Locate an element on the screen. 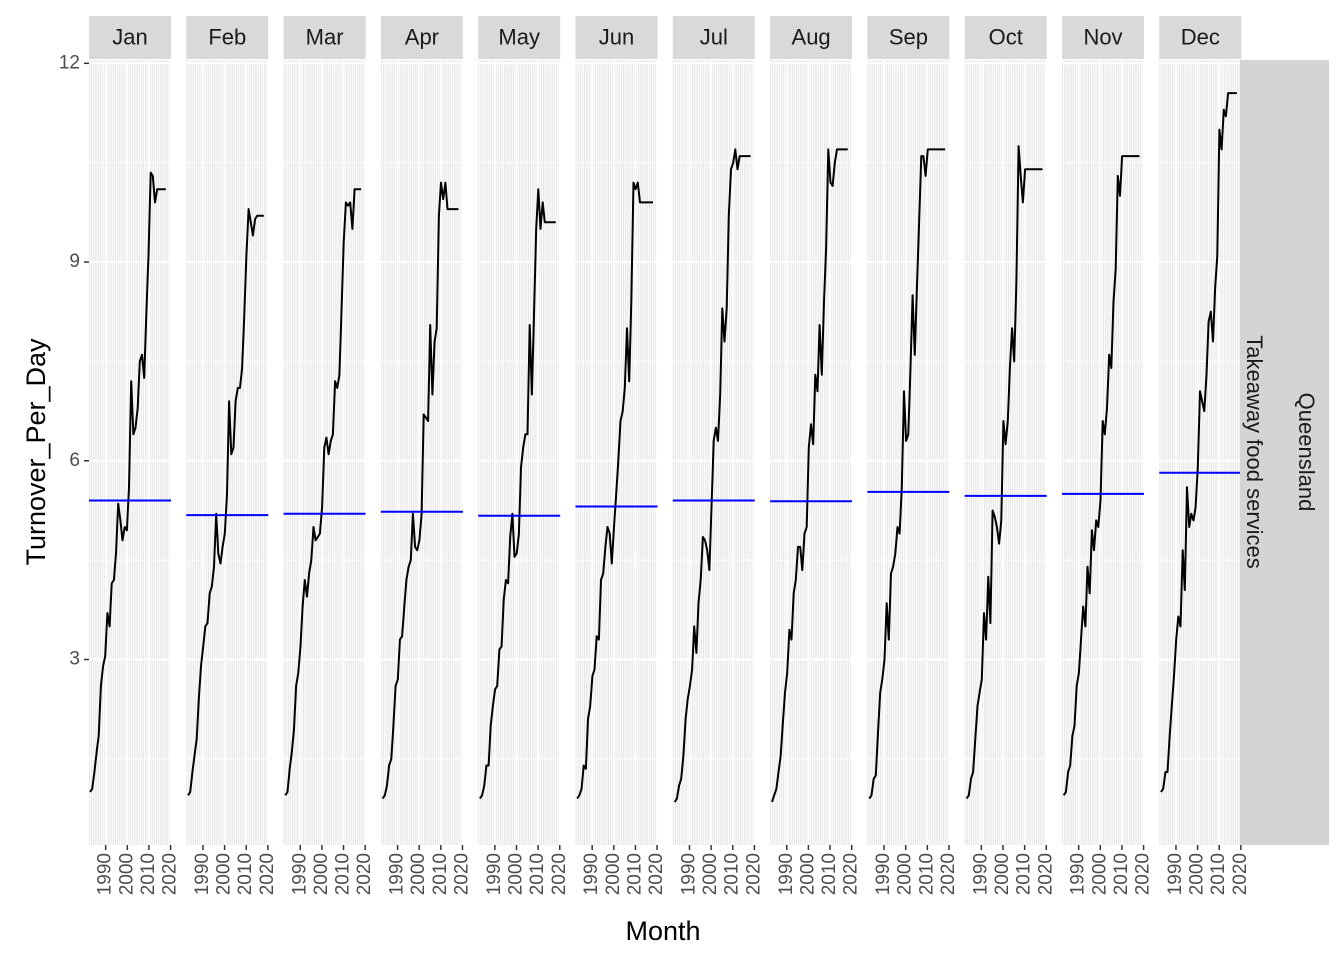  x-tick-label-feb: 2000 is located at coordinates (224, 874).